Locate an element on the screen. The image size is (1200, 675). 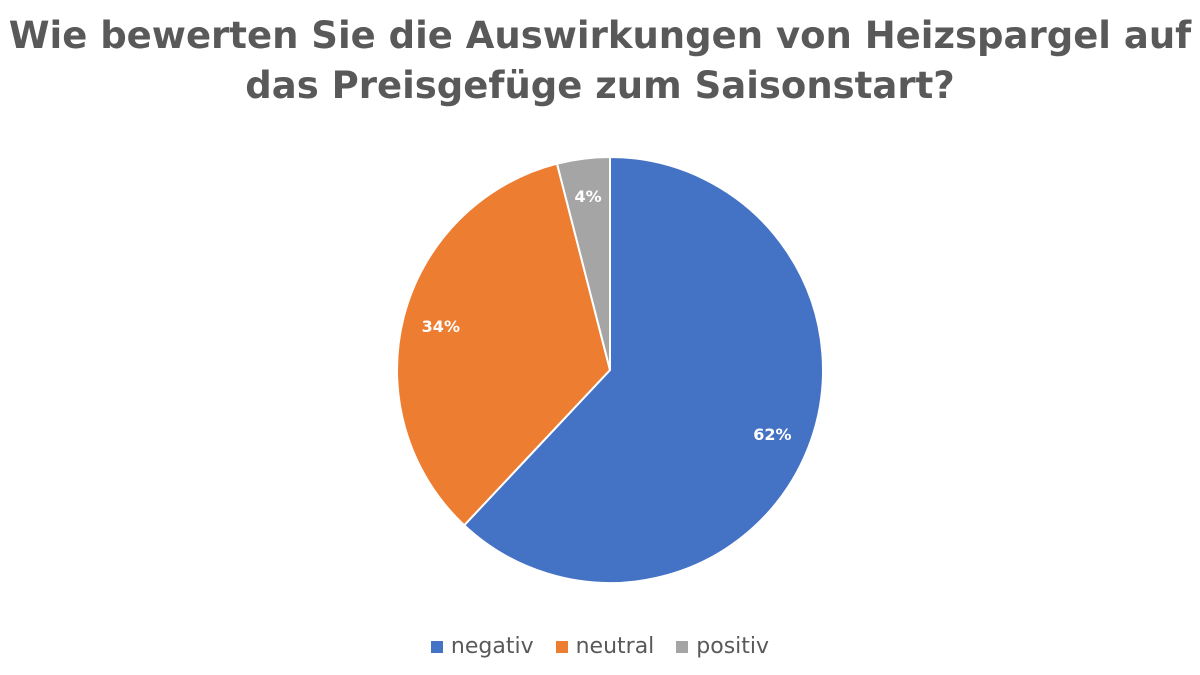
data-label-negativ: 62% is located at coordinates (772, 434).